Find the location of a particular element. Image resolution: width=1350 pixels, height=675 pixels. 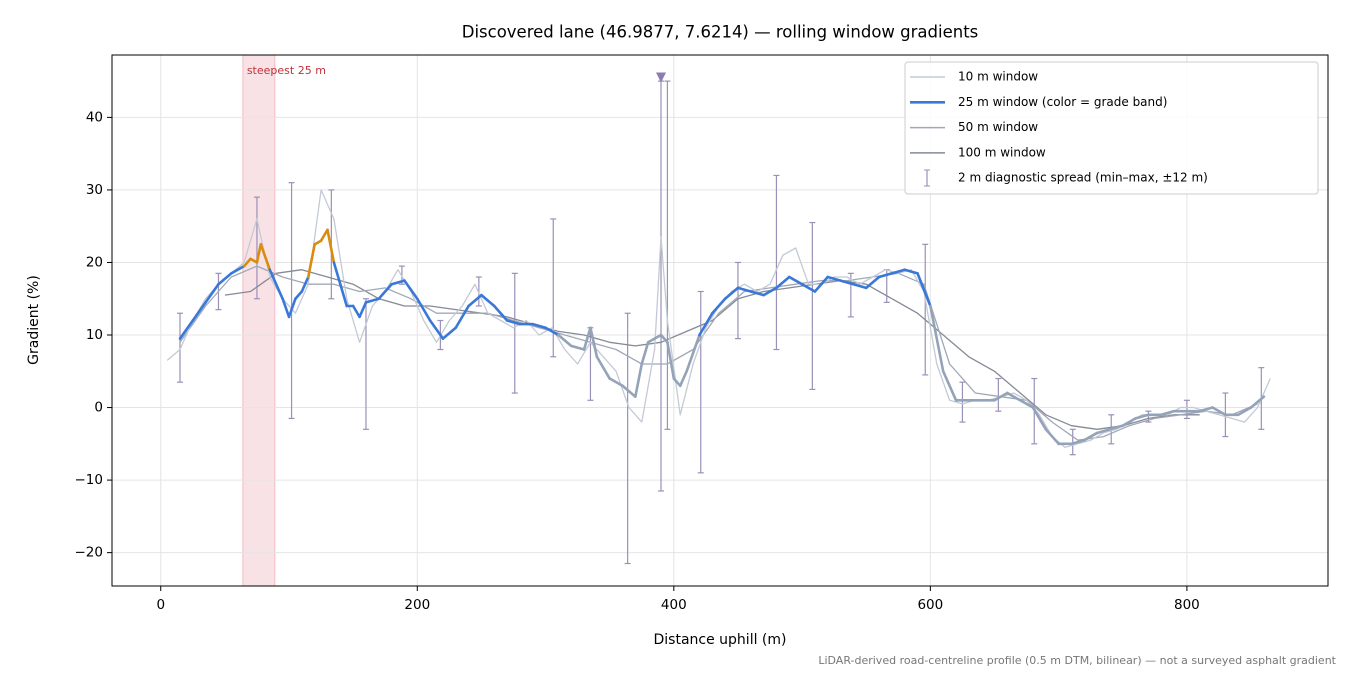

y-tick-label: −20 is located at coordinates (89, 553).